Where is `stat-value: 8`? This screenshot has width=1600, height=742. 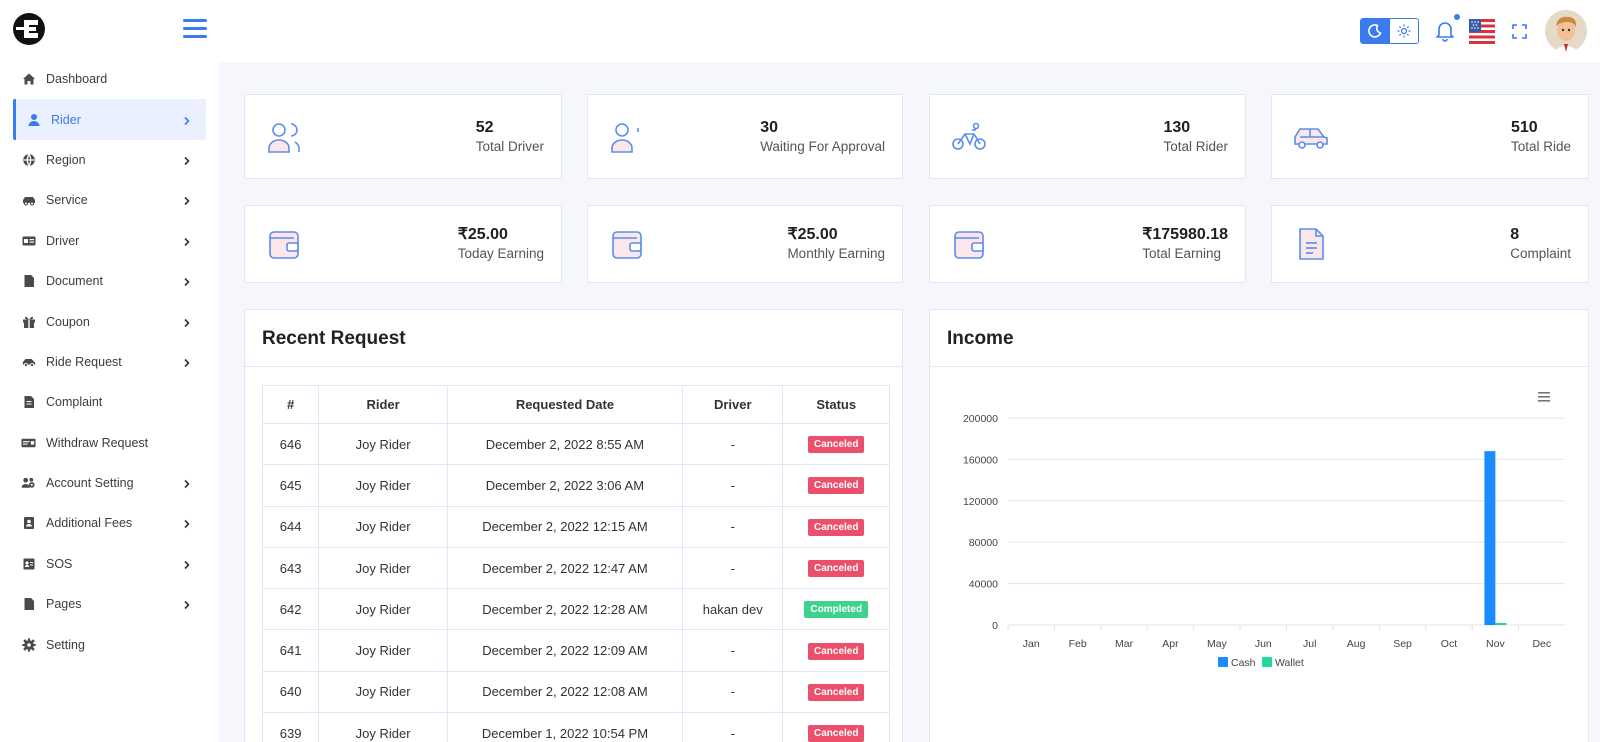
stat-value: 8 is located at coordinates (1515, 234).